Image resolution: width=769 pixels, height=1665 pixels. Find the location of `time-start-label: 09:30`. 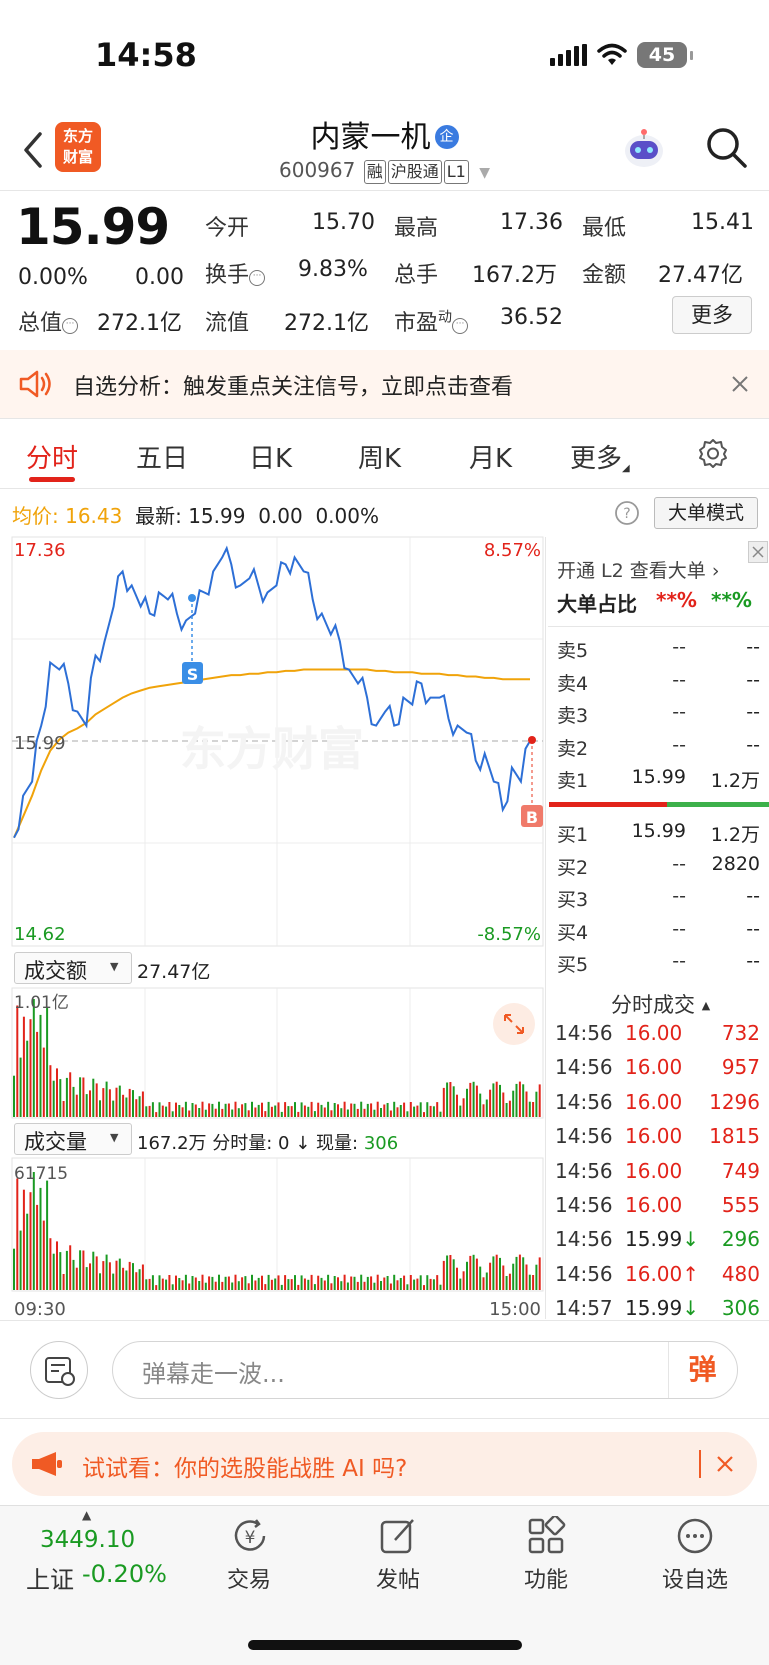

time-start-label: 09:30 is located at coordinates (40, 1309).